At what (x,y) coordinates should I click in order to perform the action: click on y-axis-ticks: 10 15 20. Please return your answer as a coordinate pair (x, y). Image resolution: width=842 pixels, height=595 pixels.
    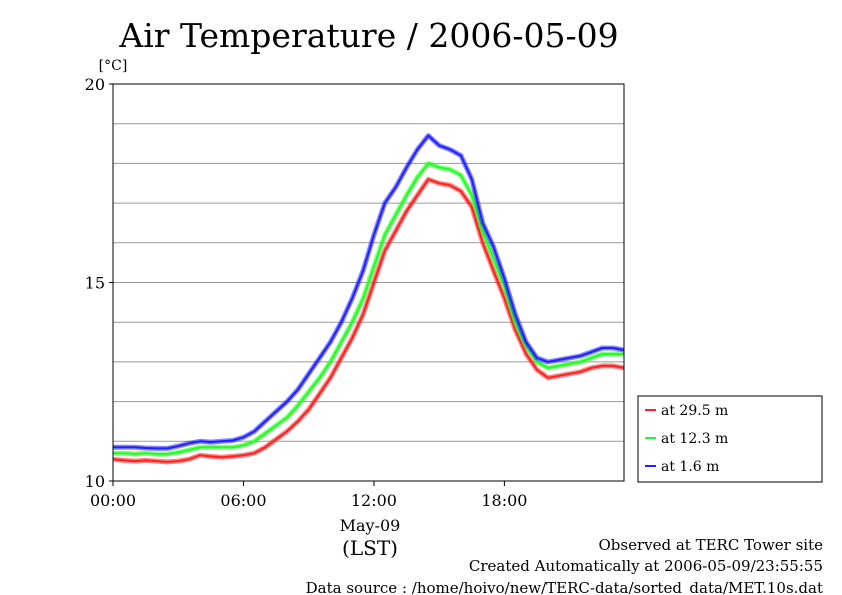
    Looking at the image, I should click on (99, 283).